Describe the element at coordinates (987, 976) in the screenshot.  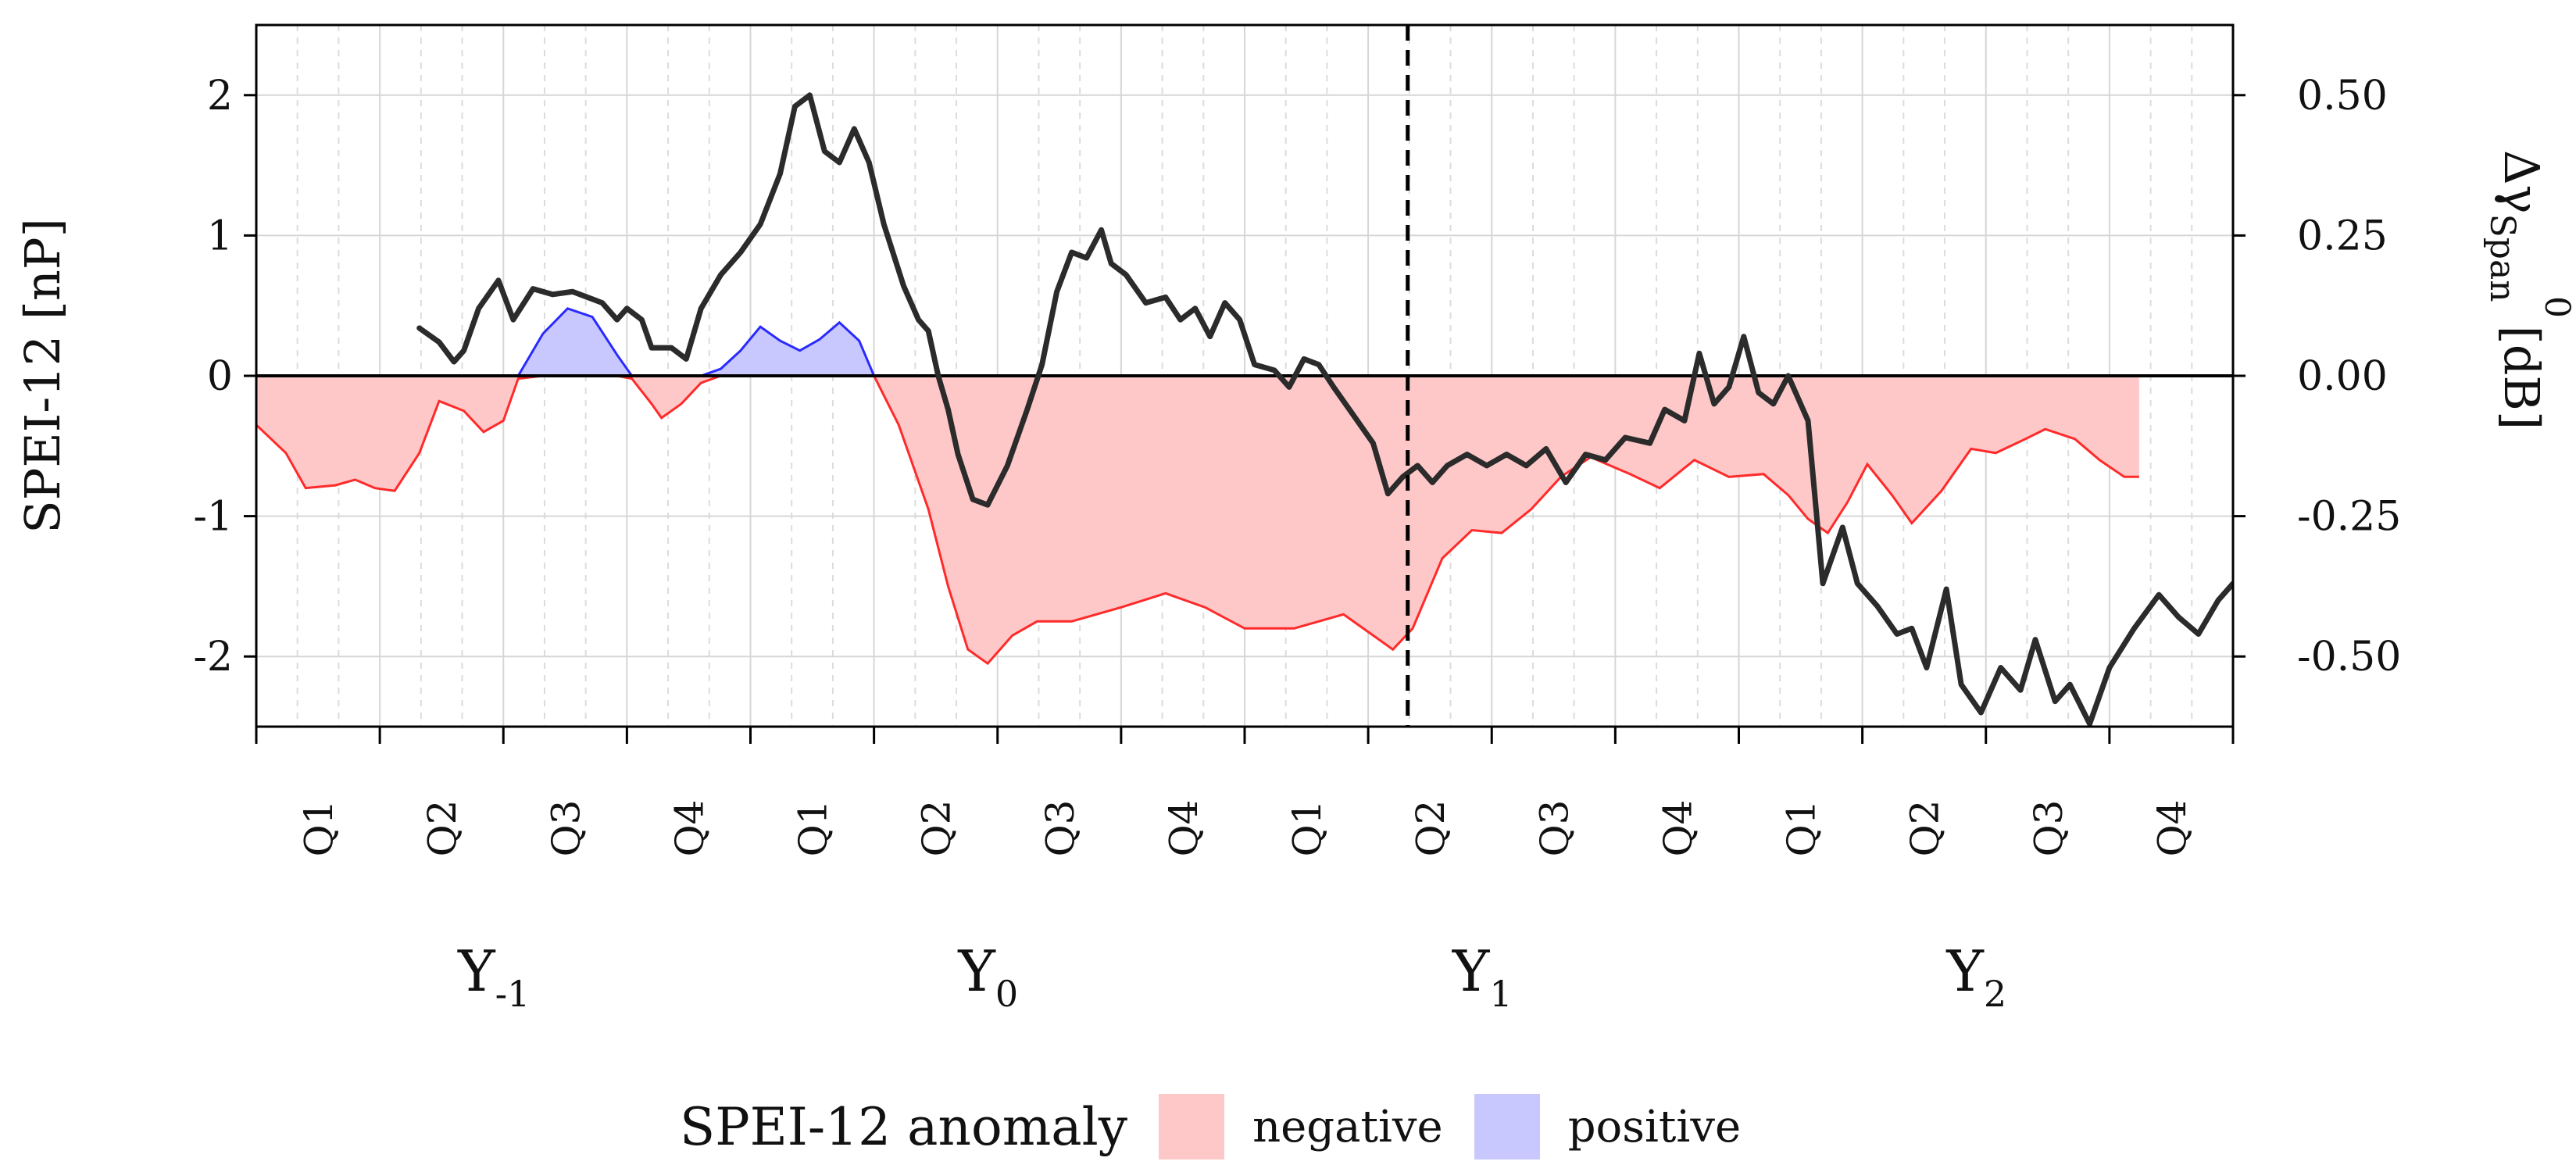
I see `year-label: Y0` at that location.